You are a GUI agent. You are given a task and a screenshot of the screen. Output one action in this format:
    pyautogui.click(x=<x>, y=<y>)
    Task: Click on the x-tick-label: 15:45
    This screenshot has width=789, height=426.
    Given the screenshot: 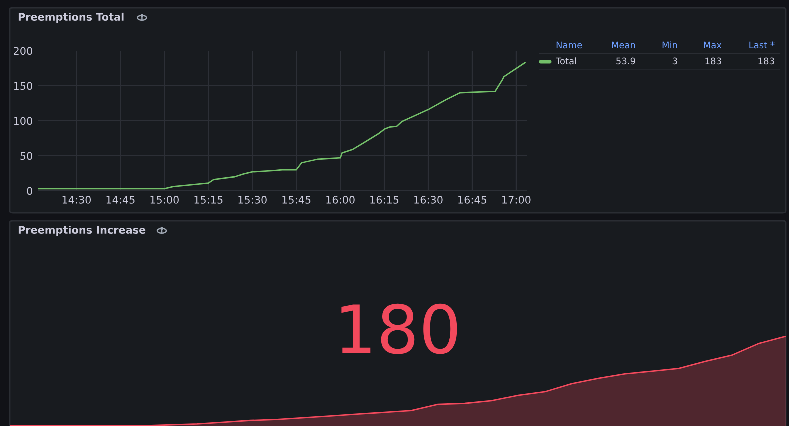 What is the action you would take?
    pyautogui.click(x=296, y=200)
    